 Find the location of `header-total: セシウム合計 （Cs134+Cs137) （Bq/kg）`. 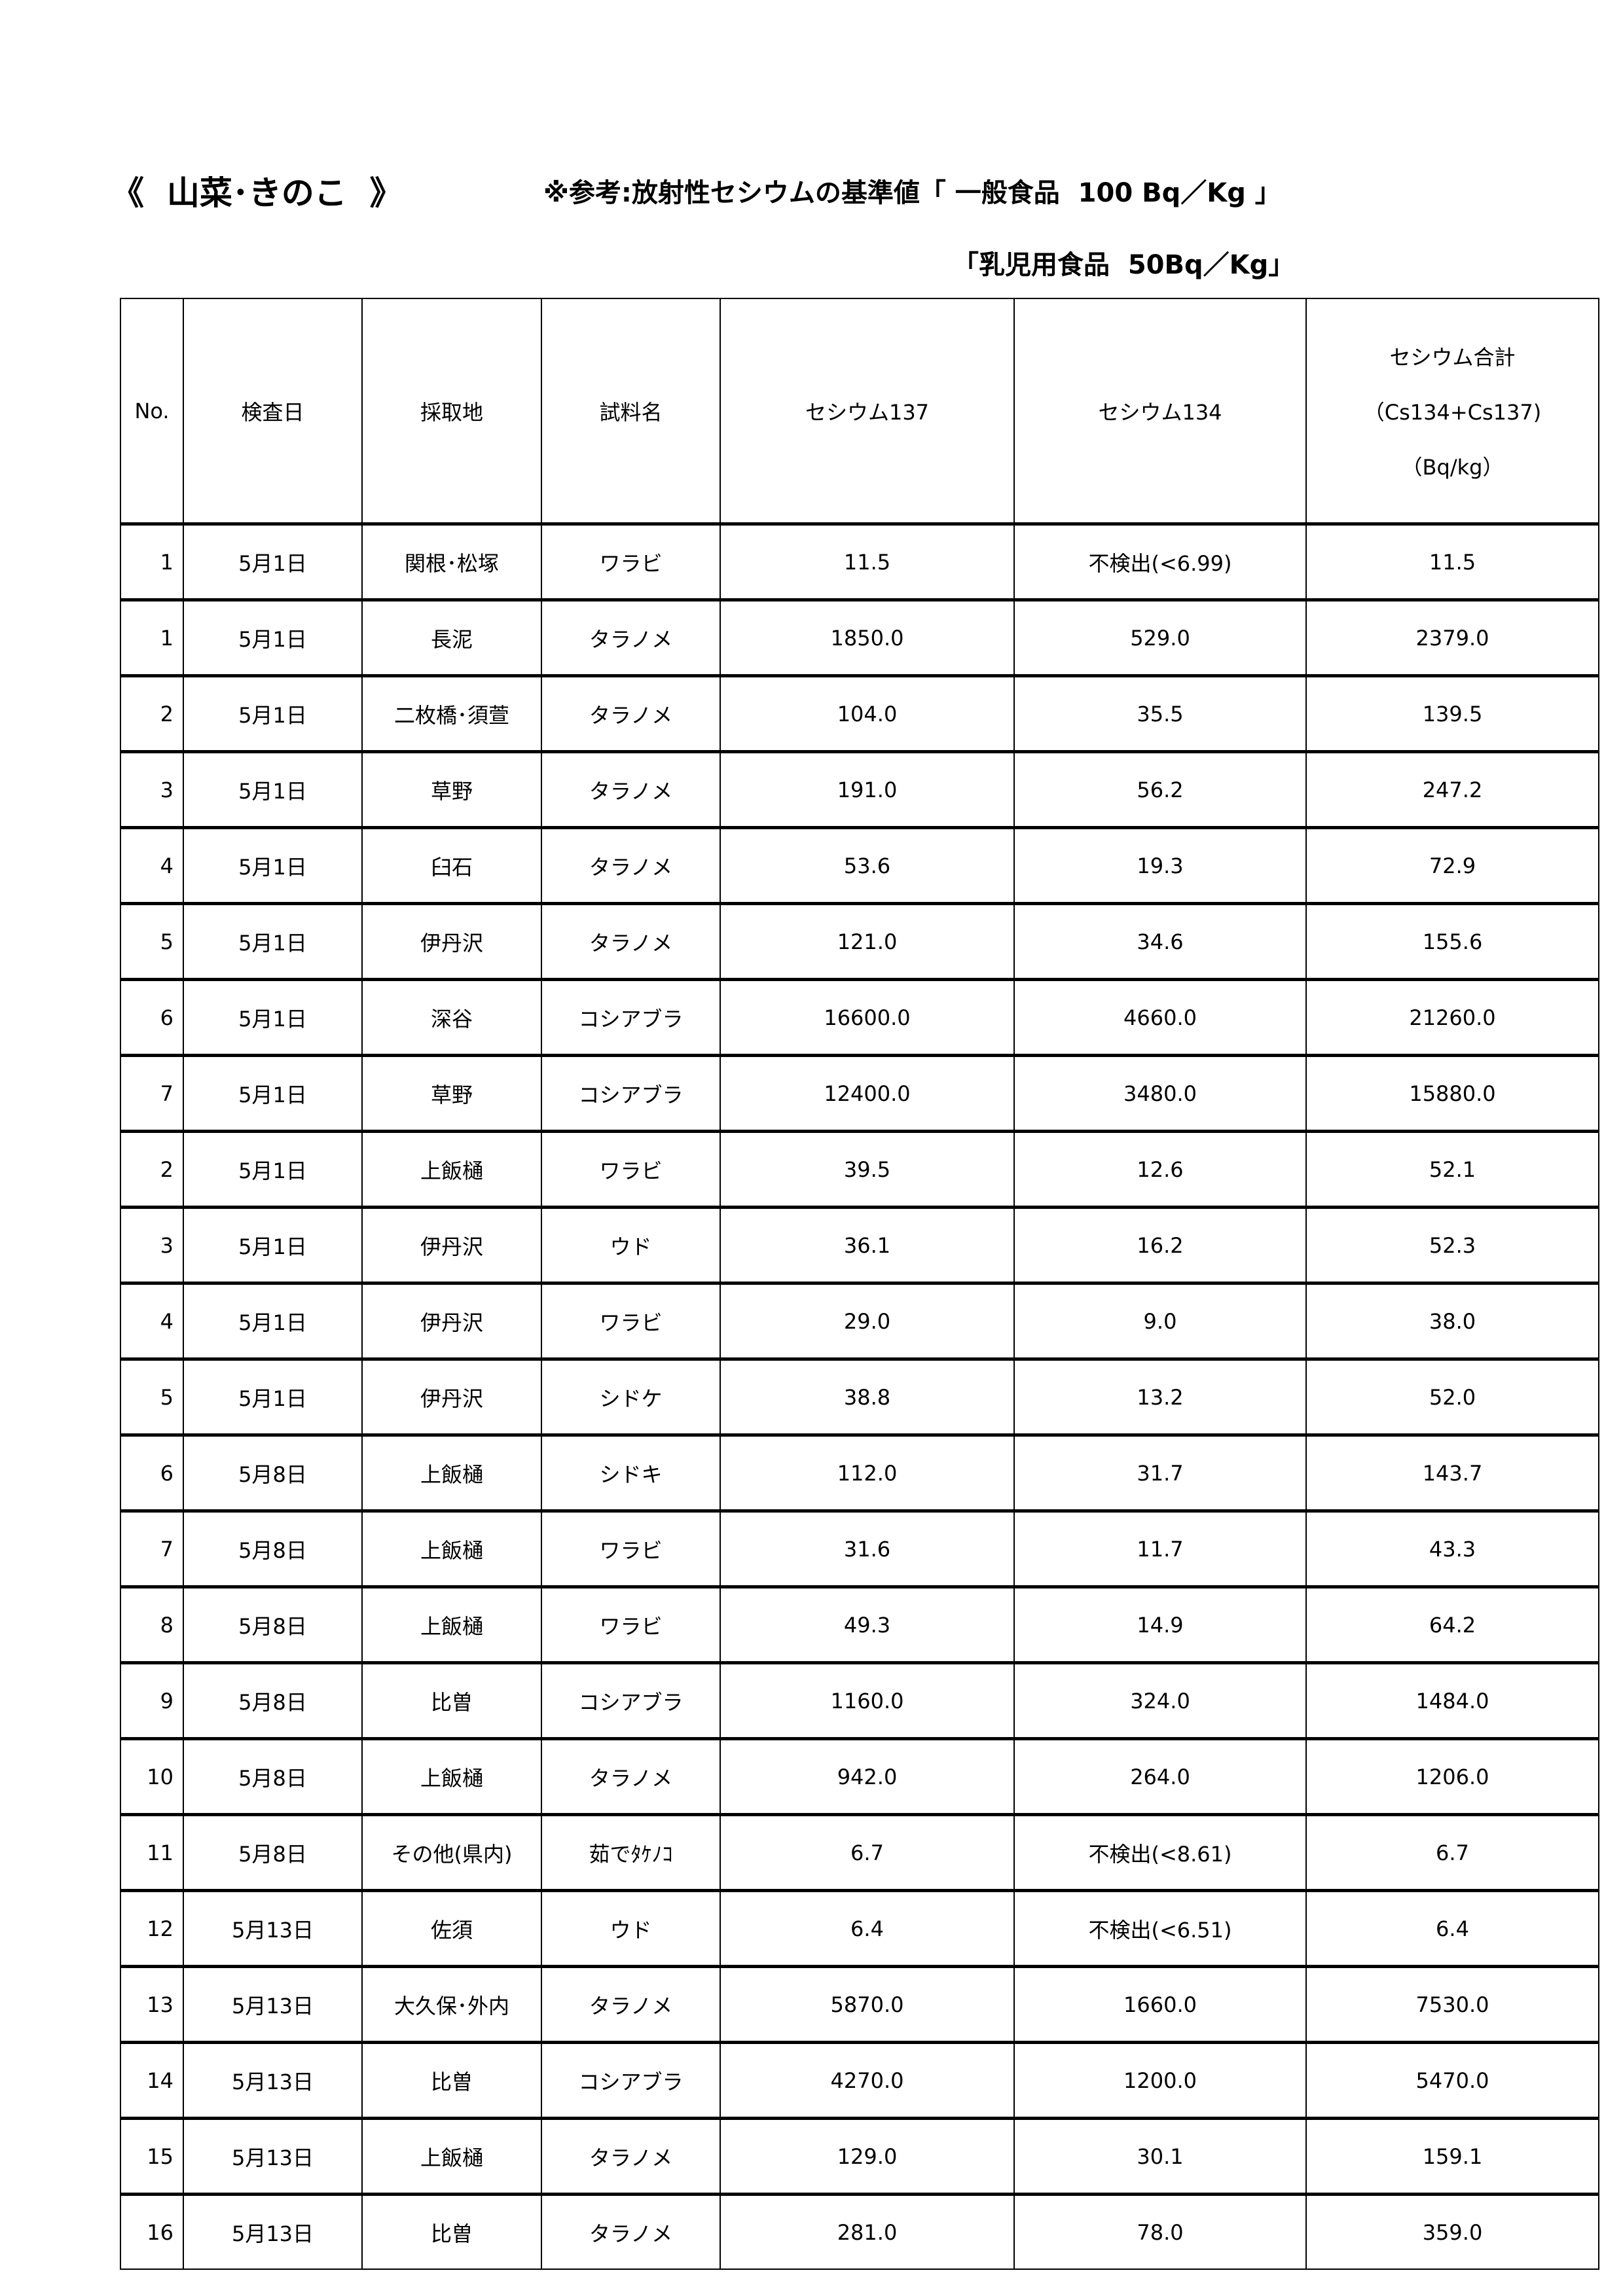

header-total: セシウム合計 （Cs134+Cs137) （Bq/kg） is located at coordinates (1452, 411).